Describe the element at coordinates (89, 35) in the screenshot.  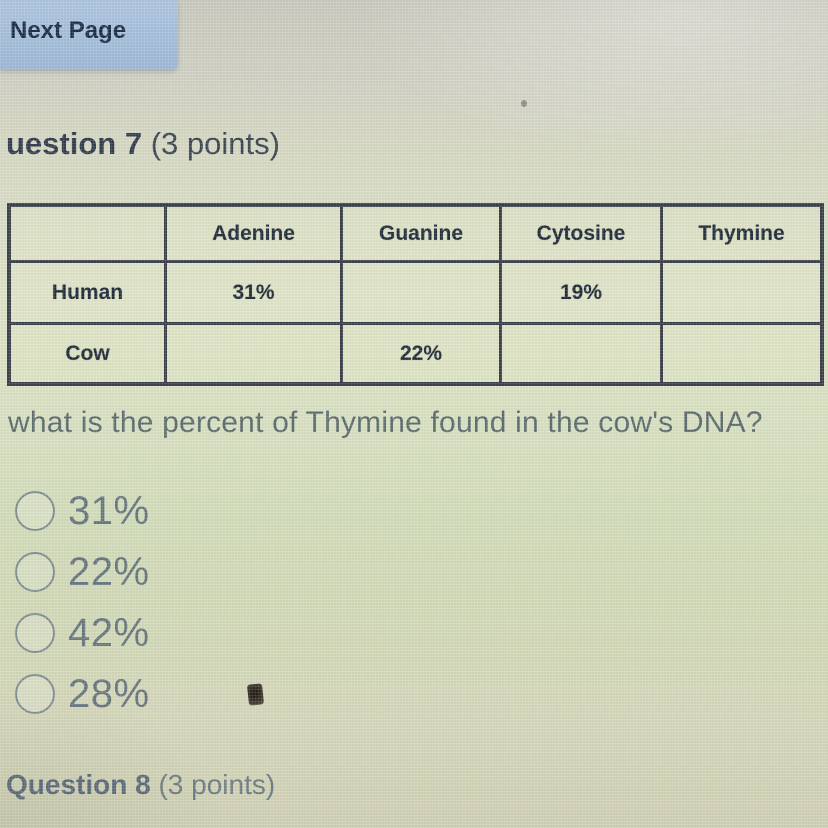
I see `next-page-button: Next Page` at that location.